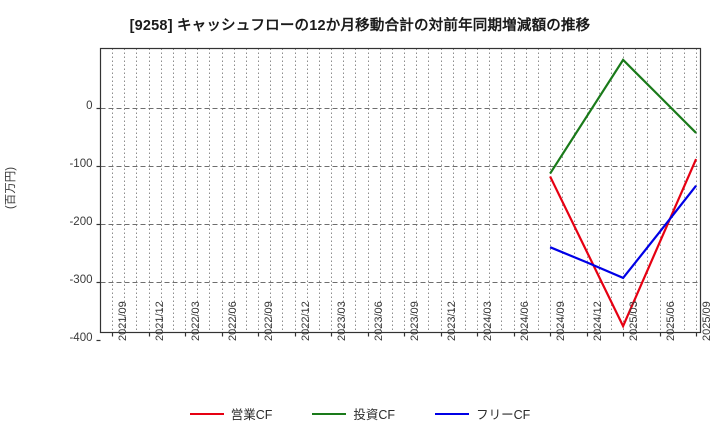 The width and height of the screenshot is (720, 440). I want to click on legend-label: 営業CF, so click(251, 415).